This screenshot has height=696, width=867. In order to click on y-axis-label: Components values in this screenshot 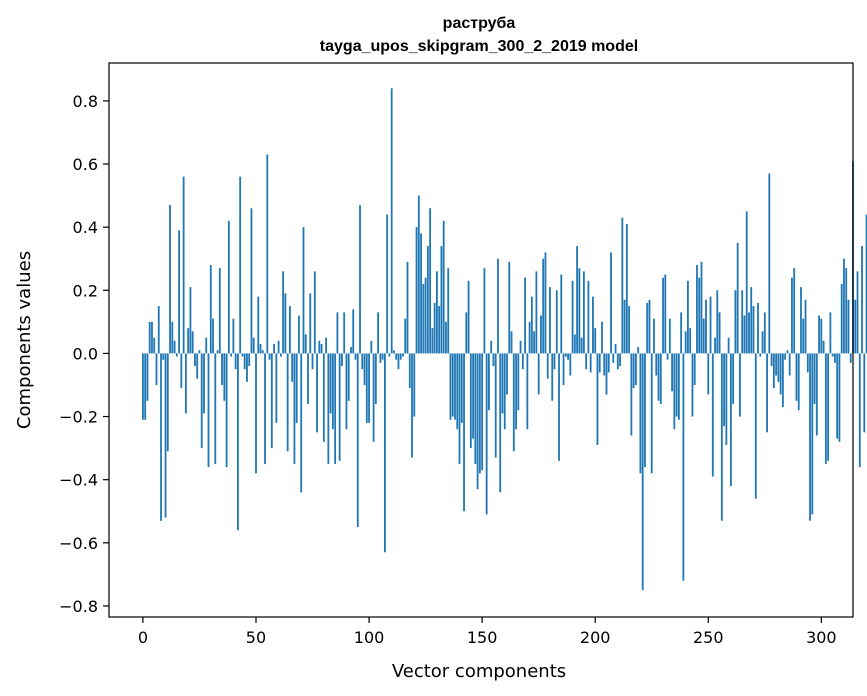, I will do `click(24, 340)`.